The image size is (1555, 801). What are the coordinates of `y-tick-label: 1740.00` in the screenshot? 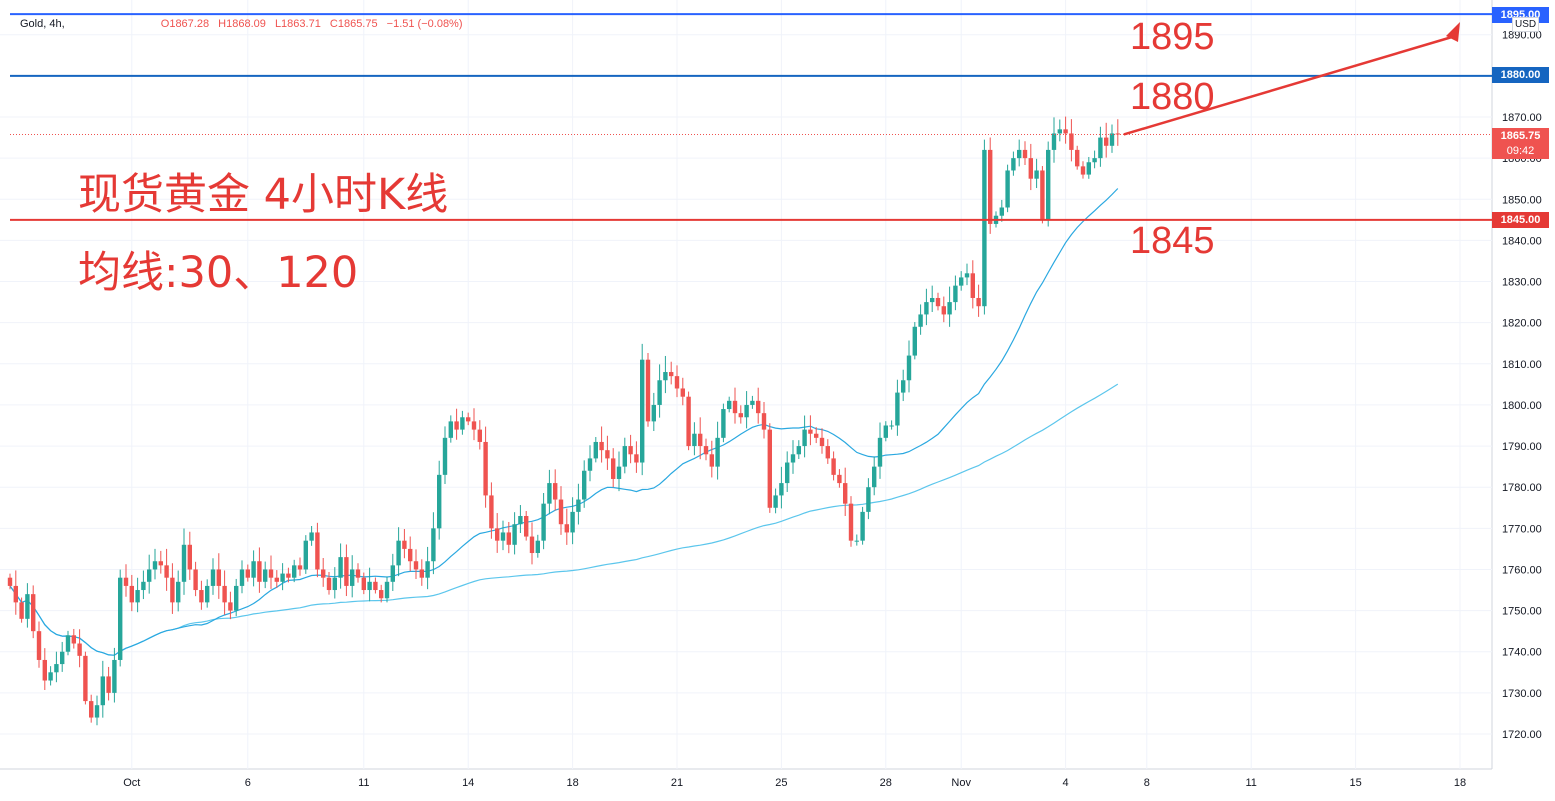 It's located at (1522, 653).